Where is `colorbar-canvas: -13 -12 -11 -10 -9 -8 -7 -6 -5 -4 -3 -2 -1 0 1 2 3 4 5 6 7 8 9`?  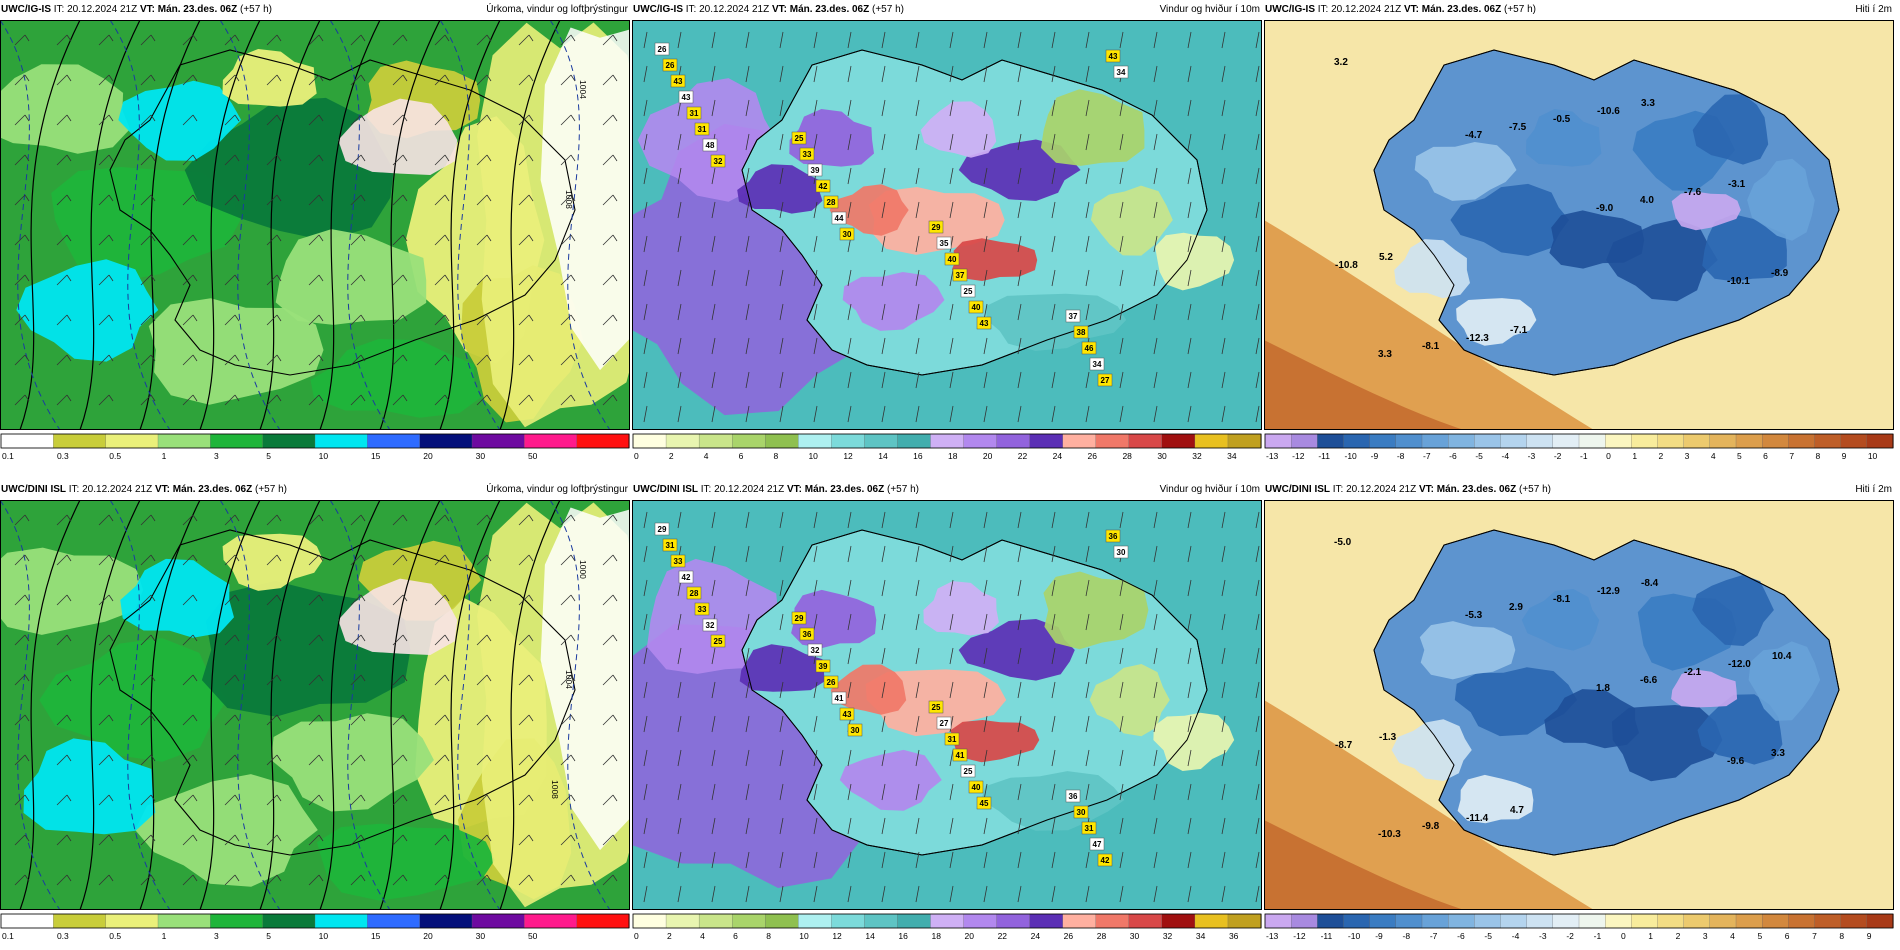 colorbar-canvas: -13 -12 -11 -10 -9 -8 -7 -6 -5 -4 -3 -2 -1 0 1 2 3 4 5 6 7 8 9 is located at coordinates (1579, 927).